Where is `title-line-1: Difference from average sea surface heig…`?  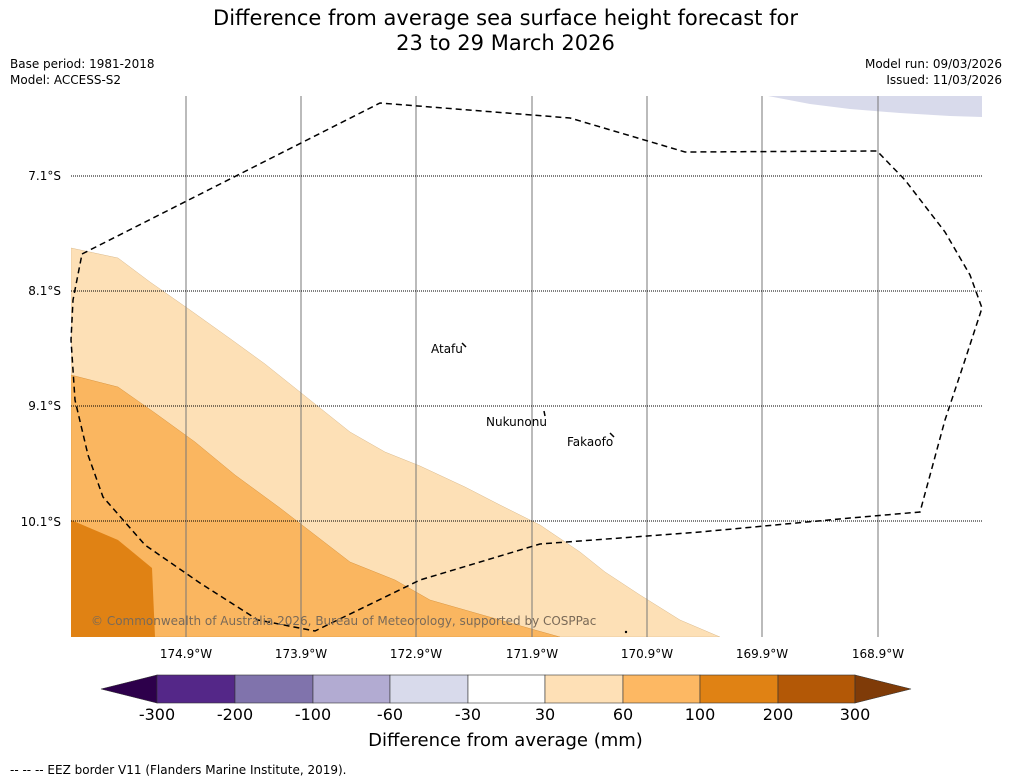 title-line-1: Difference from average sea surface heig… is located at coordinates (505, 18).